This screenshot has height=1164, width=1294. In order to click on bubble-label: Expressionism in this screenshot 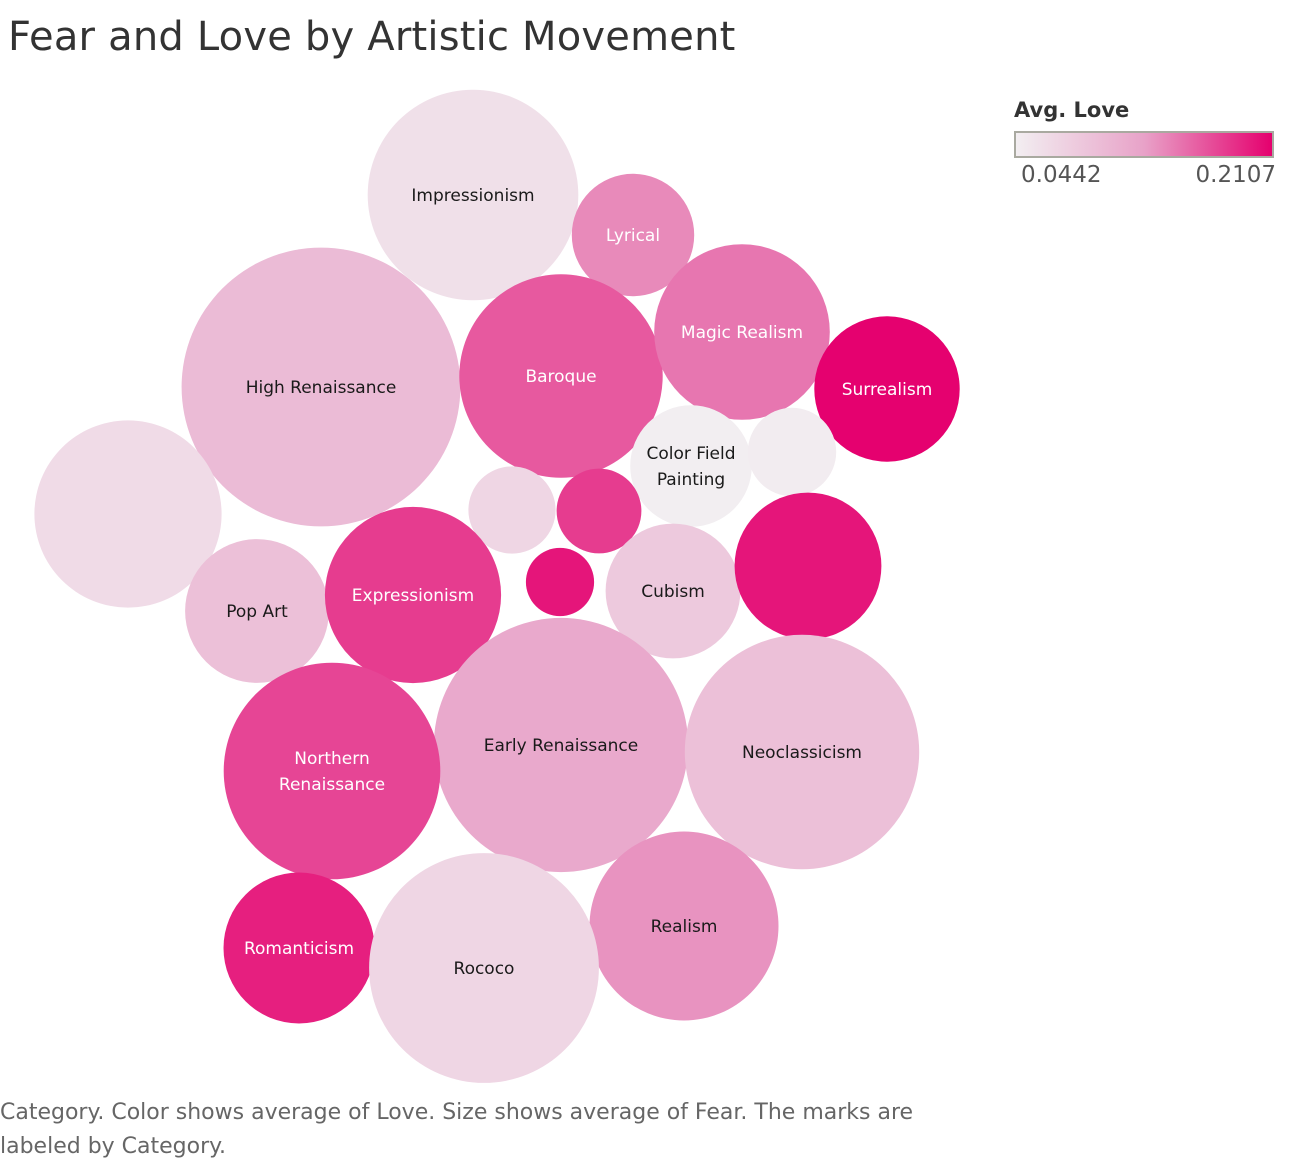, I will do `click(413, 596)`.